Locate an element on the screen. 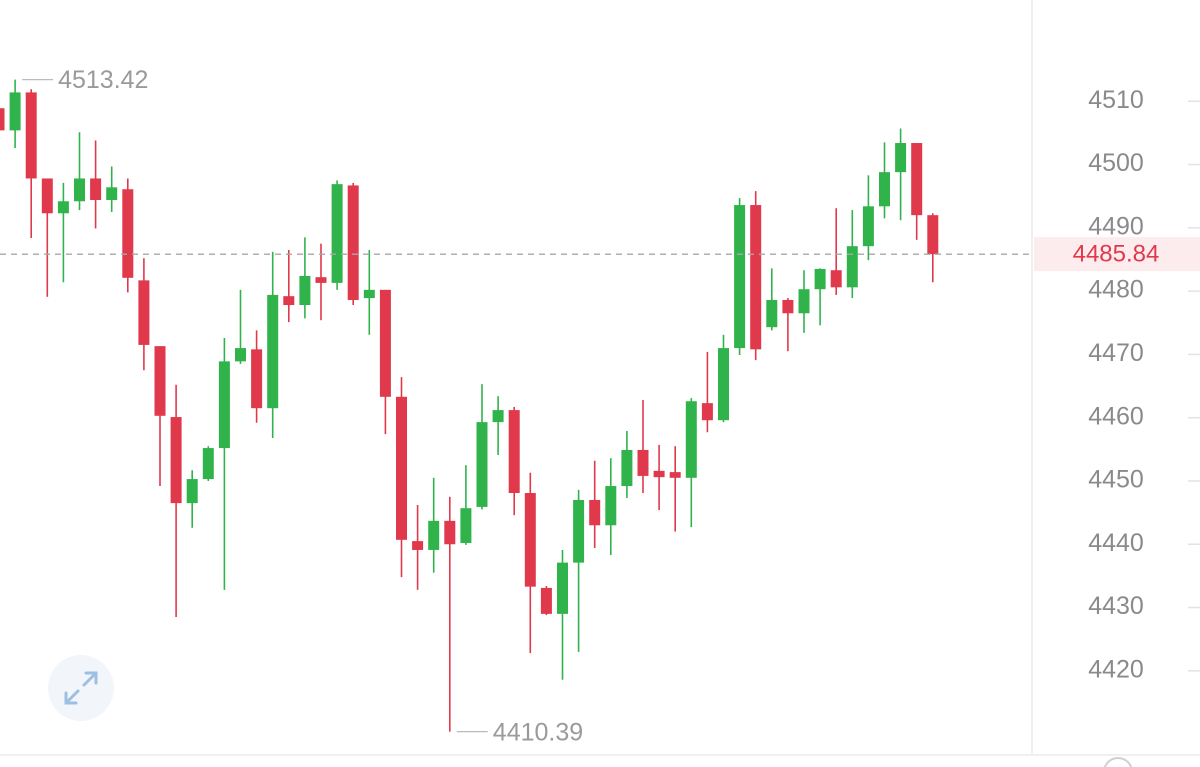  low-annotation: 4410.39 is located at coordinates (538, 732).